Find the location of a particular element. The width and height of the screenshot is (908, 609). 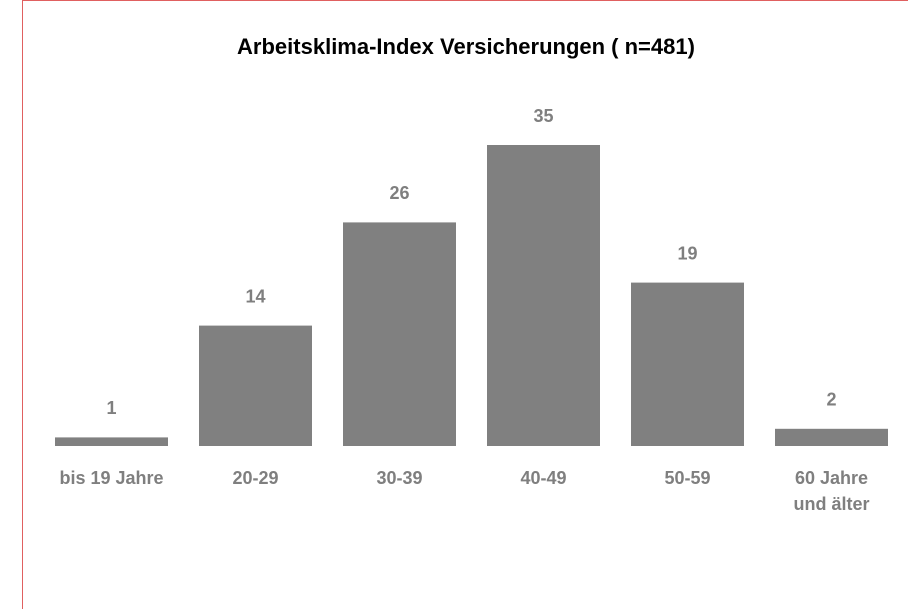

x-tick-label: 30-39 is located at coordinates (399, 478).